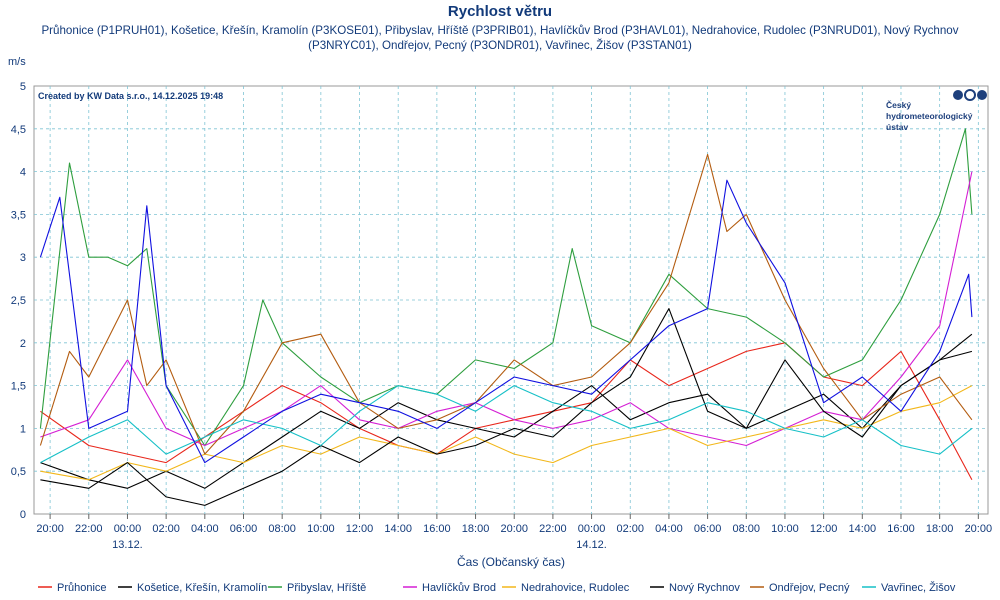 This screenshot has width=1000, height=600. Describe the element at coordinates (127, 545) in the screenshot. I see `date-label: 13.12.` at that location.